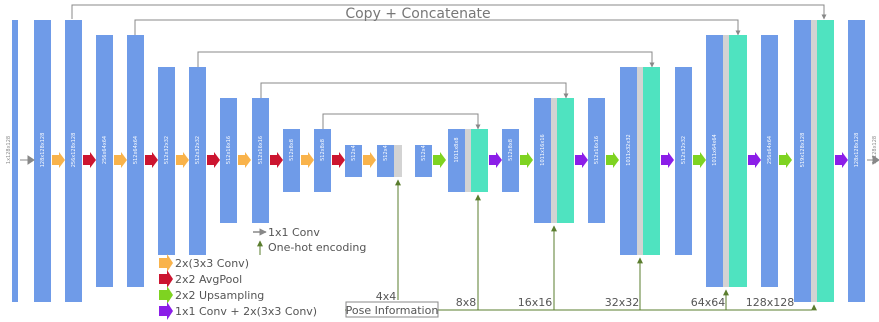  Describe the element at coordinates (770, 302) in the screenshot. I see `res-label-128x128: 128x128` at that location.